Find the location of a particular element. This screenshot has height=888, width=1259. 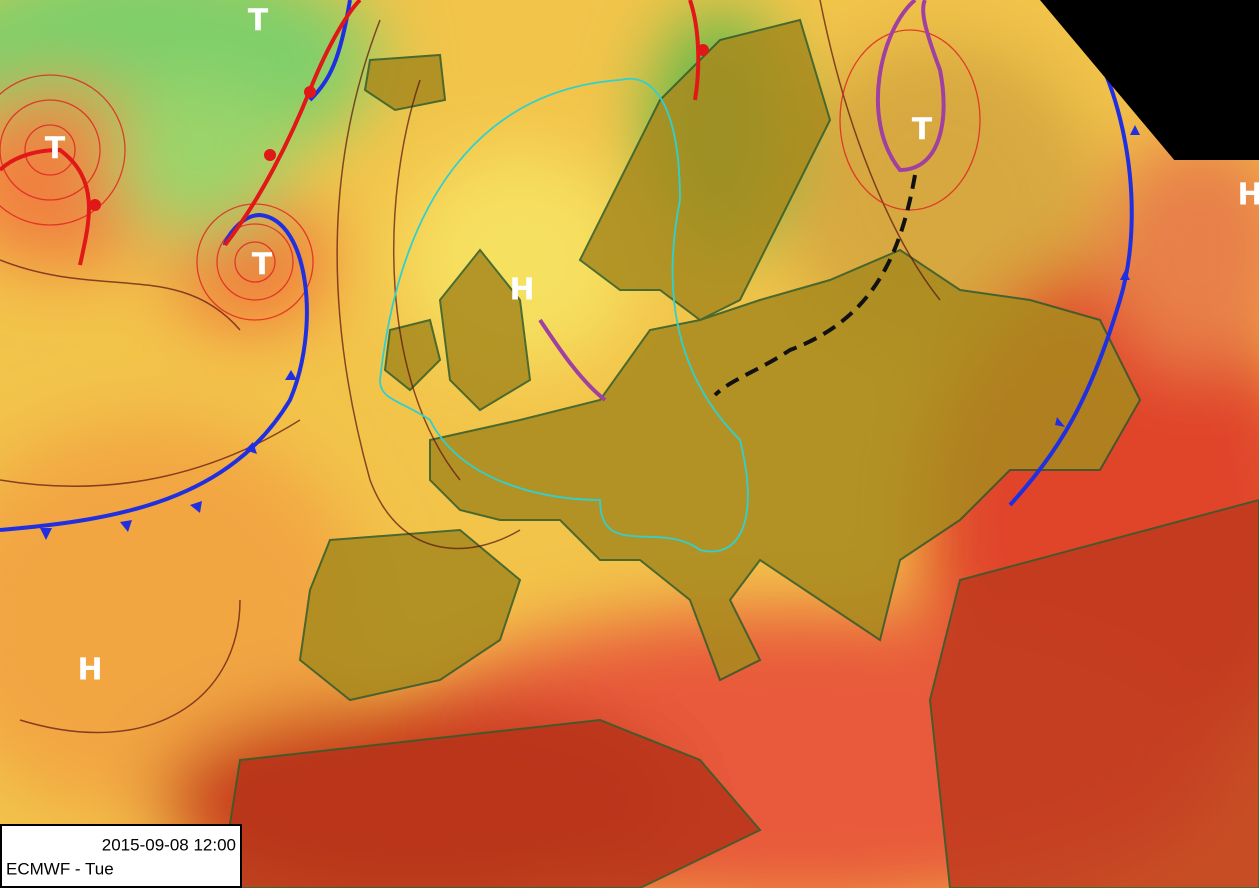

model-label: ECMWF - Tue is located at coordinates (60, 868).